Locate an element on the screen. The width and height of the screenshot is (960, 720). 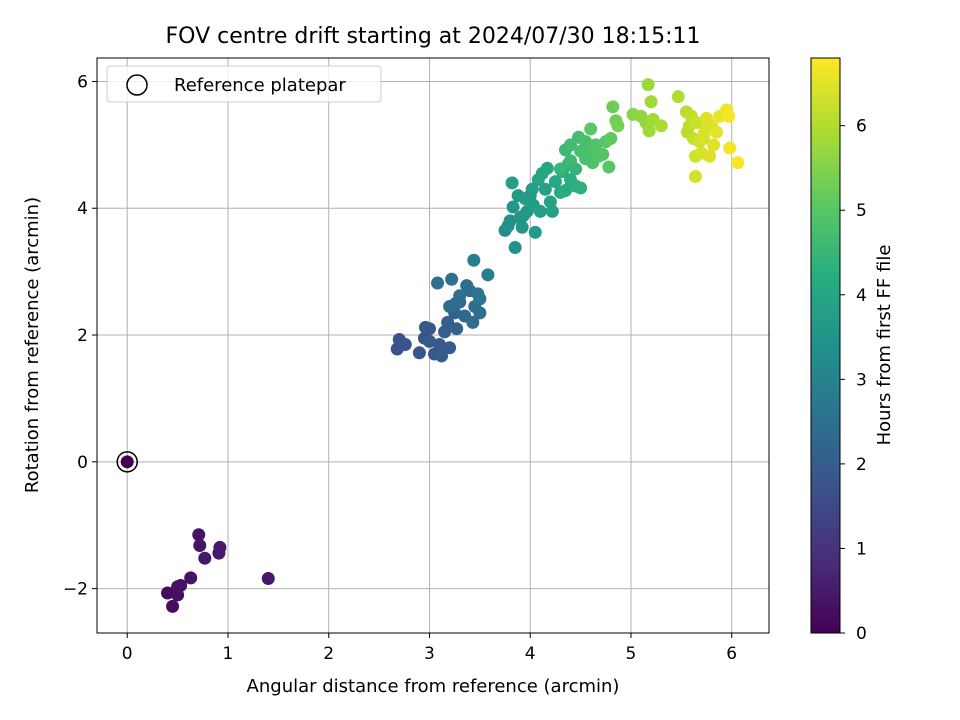
x-tick-label: 5 is located at coordinates (631, 654).